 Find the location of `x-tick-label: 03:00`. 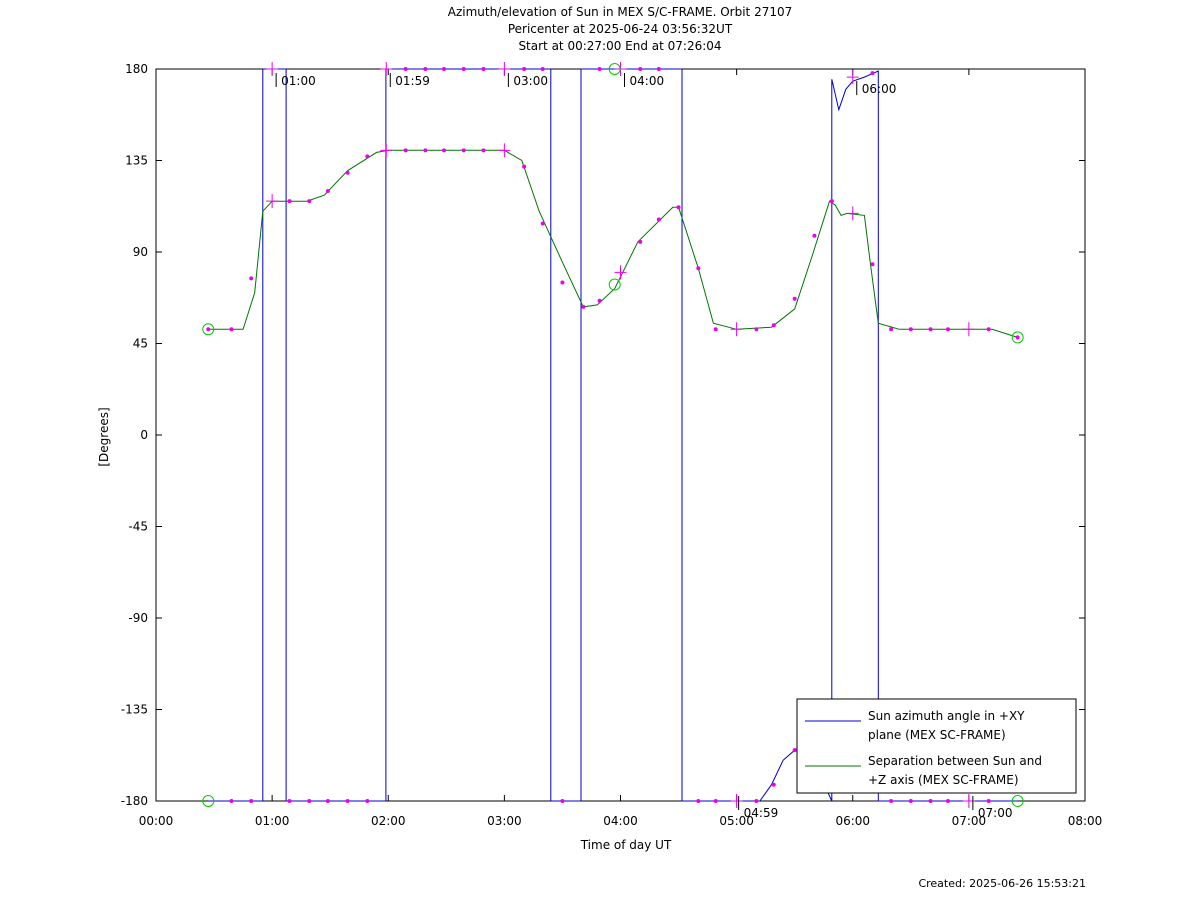

x-tick-label: 03:00 is located at coordinates (504, 821).